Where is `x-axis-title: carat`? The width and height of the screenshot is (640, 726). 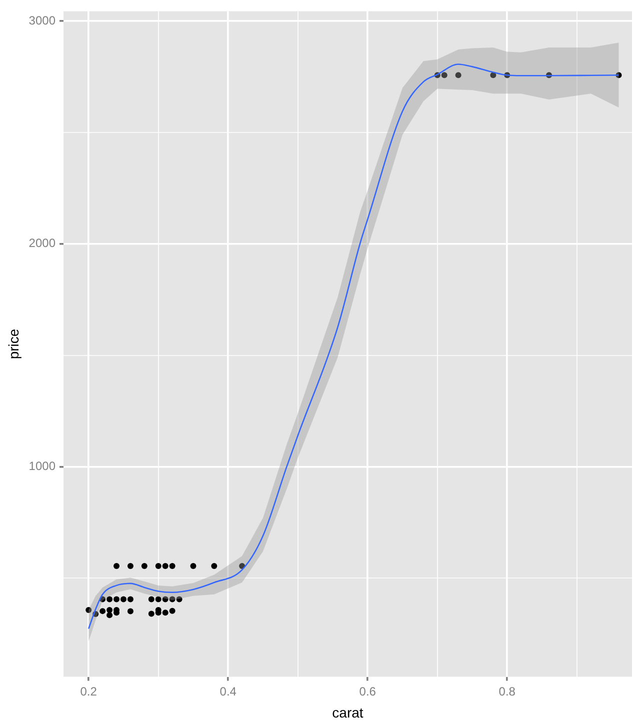
x-axis-title: carat is located at coordinates (348, 712).